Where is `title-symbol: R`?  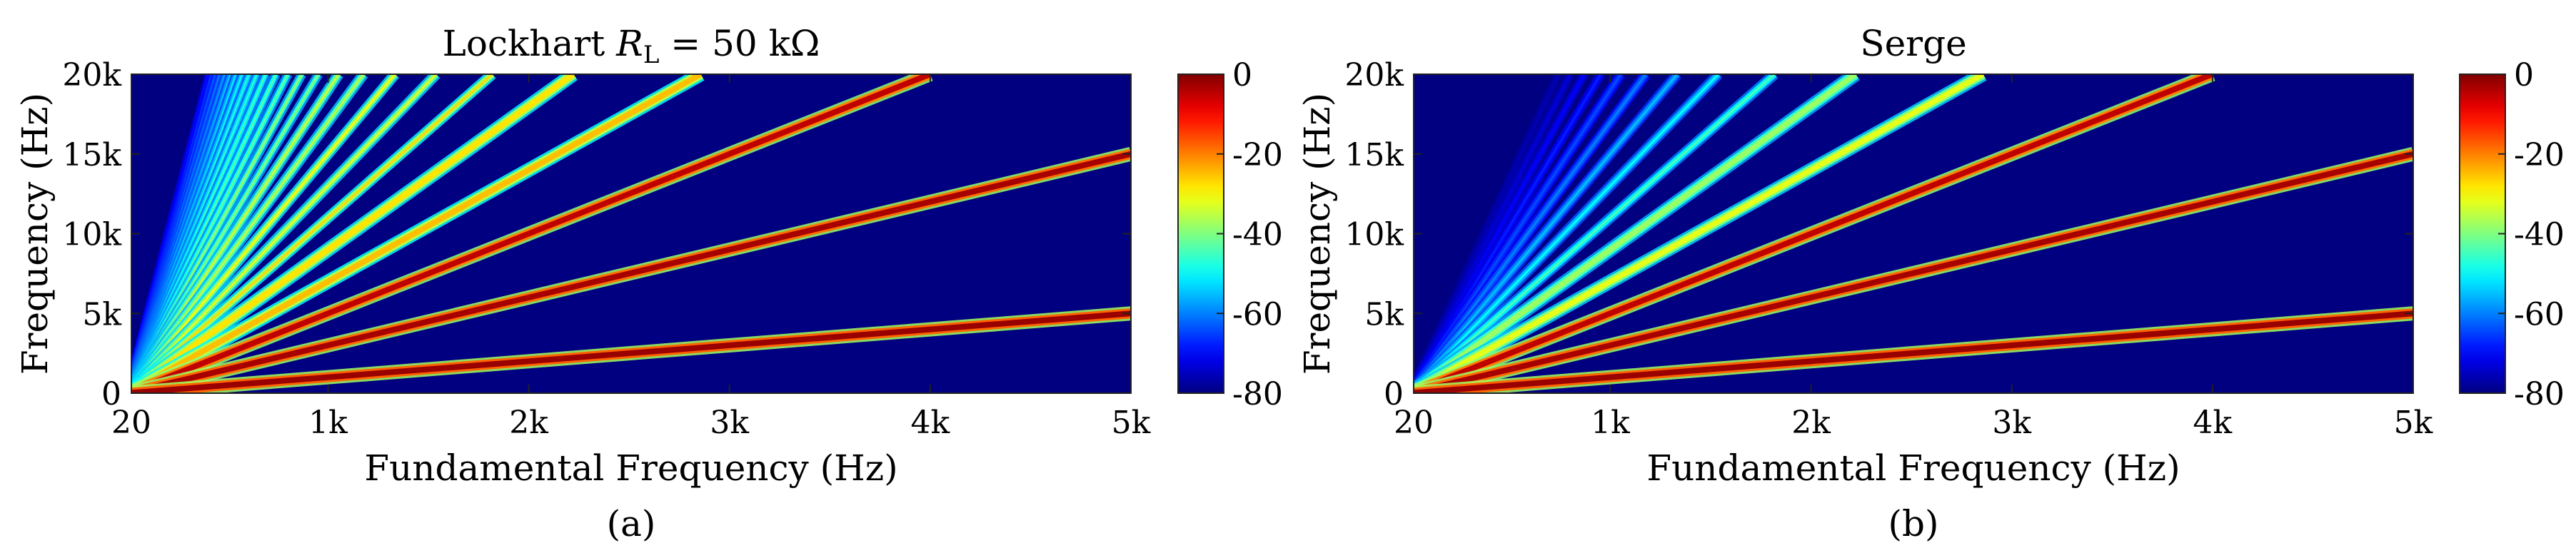 title-symbol: R is located at coordinates (629, 43).